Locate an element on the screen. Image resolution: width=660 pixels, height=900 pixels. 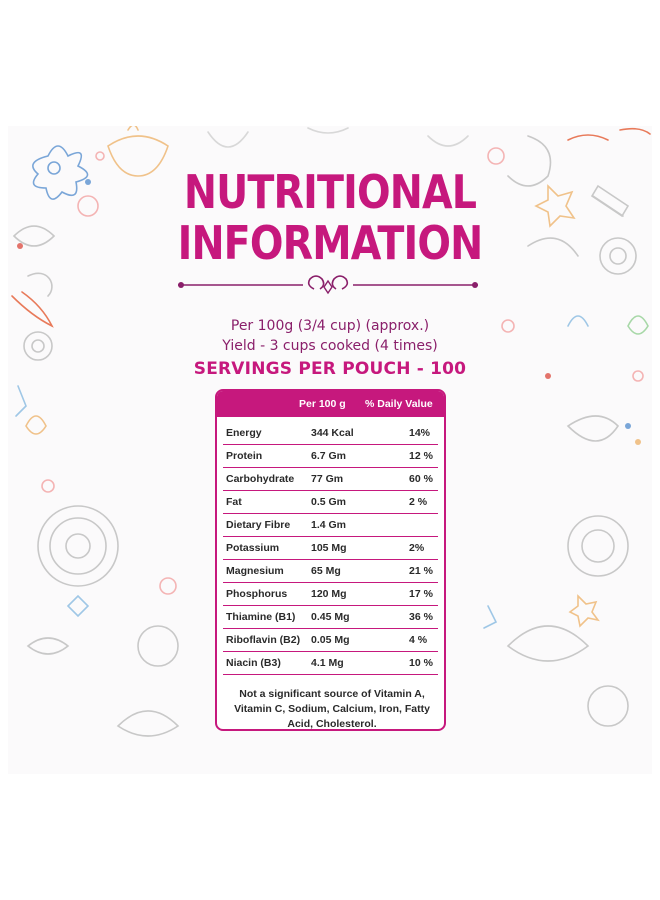
column-header-daily-value: % Daily Value is located at coordinates (399, 404).